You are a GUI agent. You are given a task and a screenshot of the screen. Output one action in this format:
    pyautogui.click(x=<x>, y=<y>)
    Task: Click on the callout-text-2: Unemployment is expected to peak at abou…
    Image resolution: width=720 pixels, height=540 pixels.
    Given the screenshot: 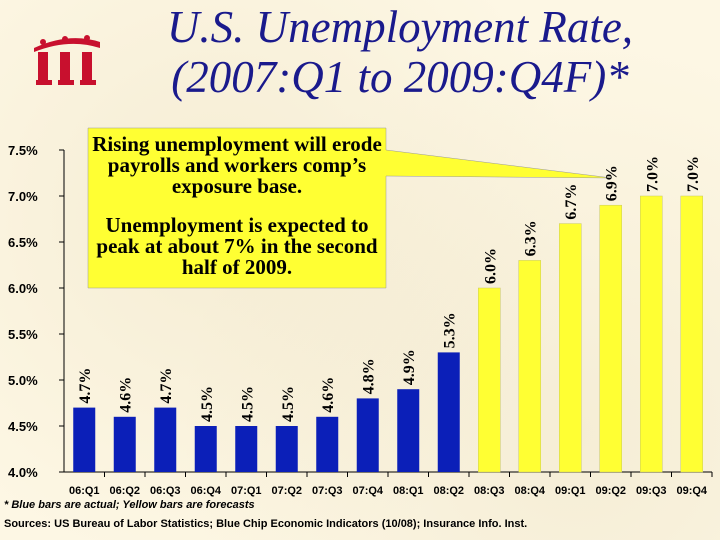 What is the action you would take?
    pyautogui.click(x=237, y=246)
    